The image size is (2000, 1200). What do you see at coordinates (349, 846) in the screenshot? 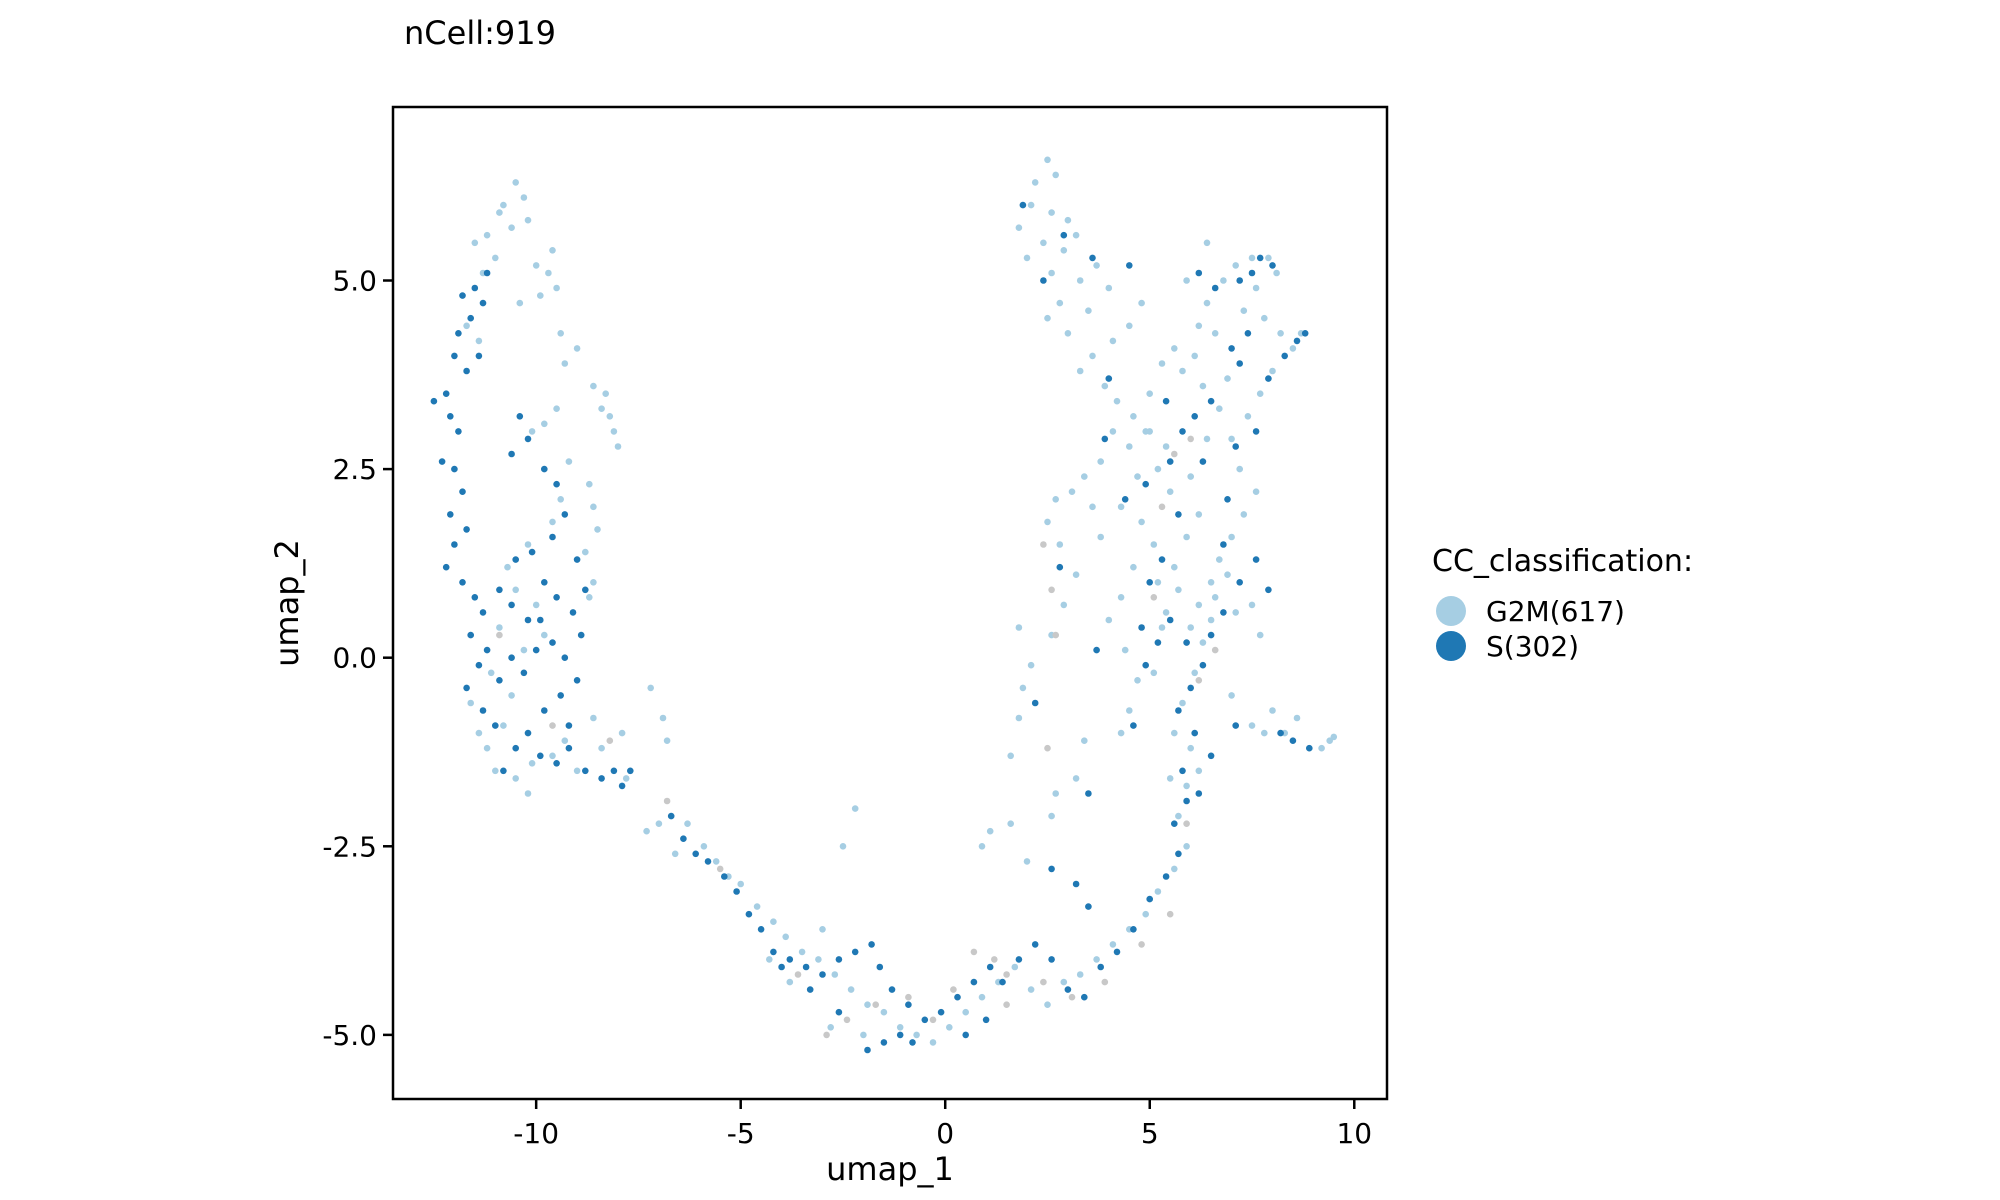
I see `y-tick-label-1: -2.5` at bounding box center [349, 846].